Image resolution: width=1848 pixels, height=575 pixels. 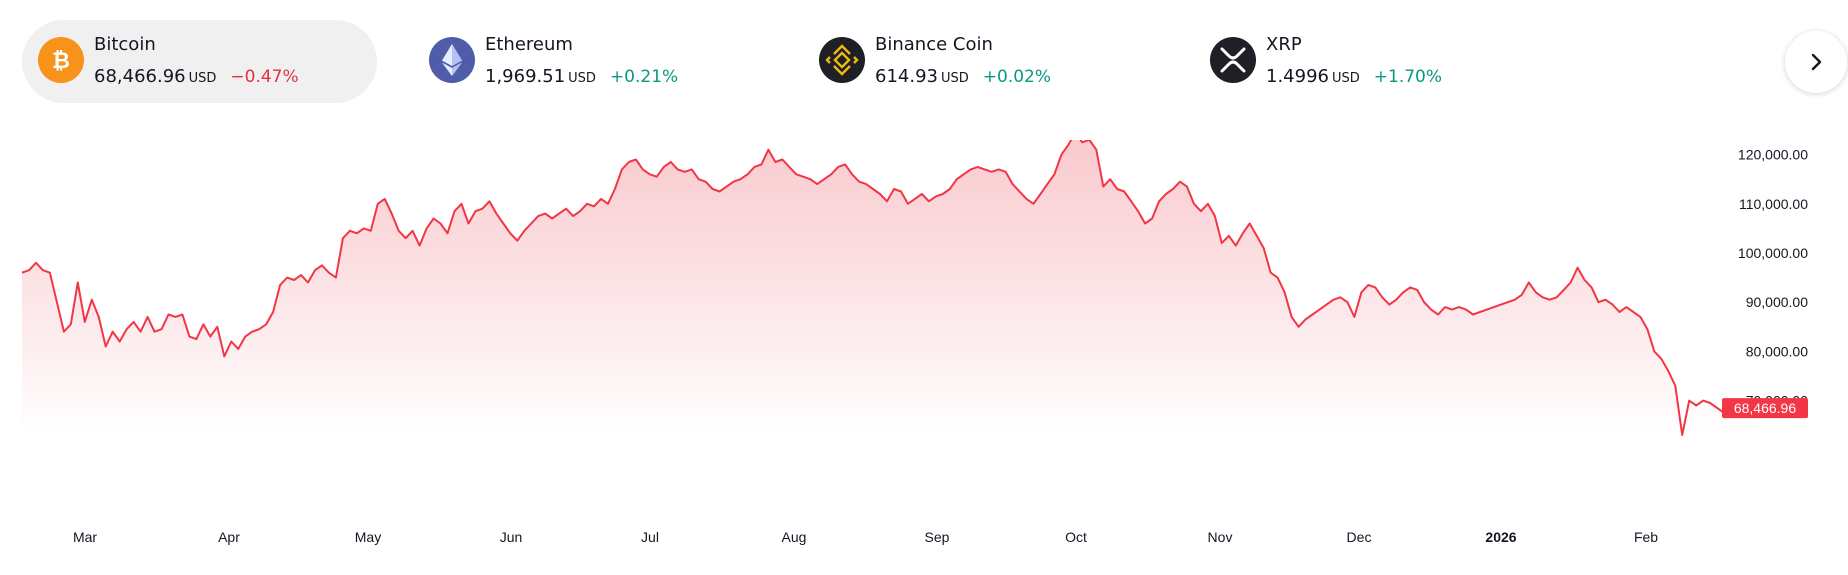 I want to click on y-tick-label: 100,000.00, so click(x=1773, y=253).